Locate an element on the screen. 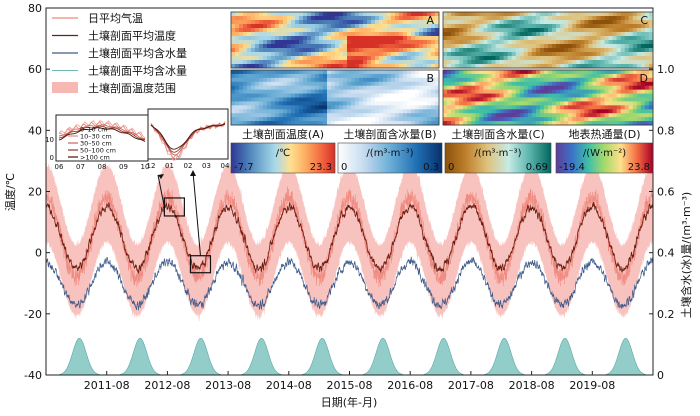  inset-left-x-tick-label: 09 is located at coordinates (123, 167).